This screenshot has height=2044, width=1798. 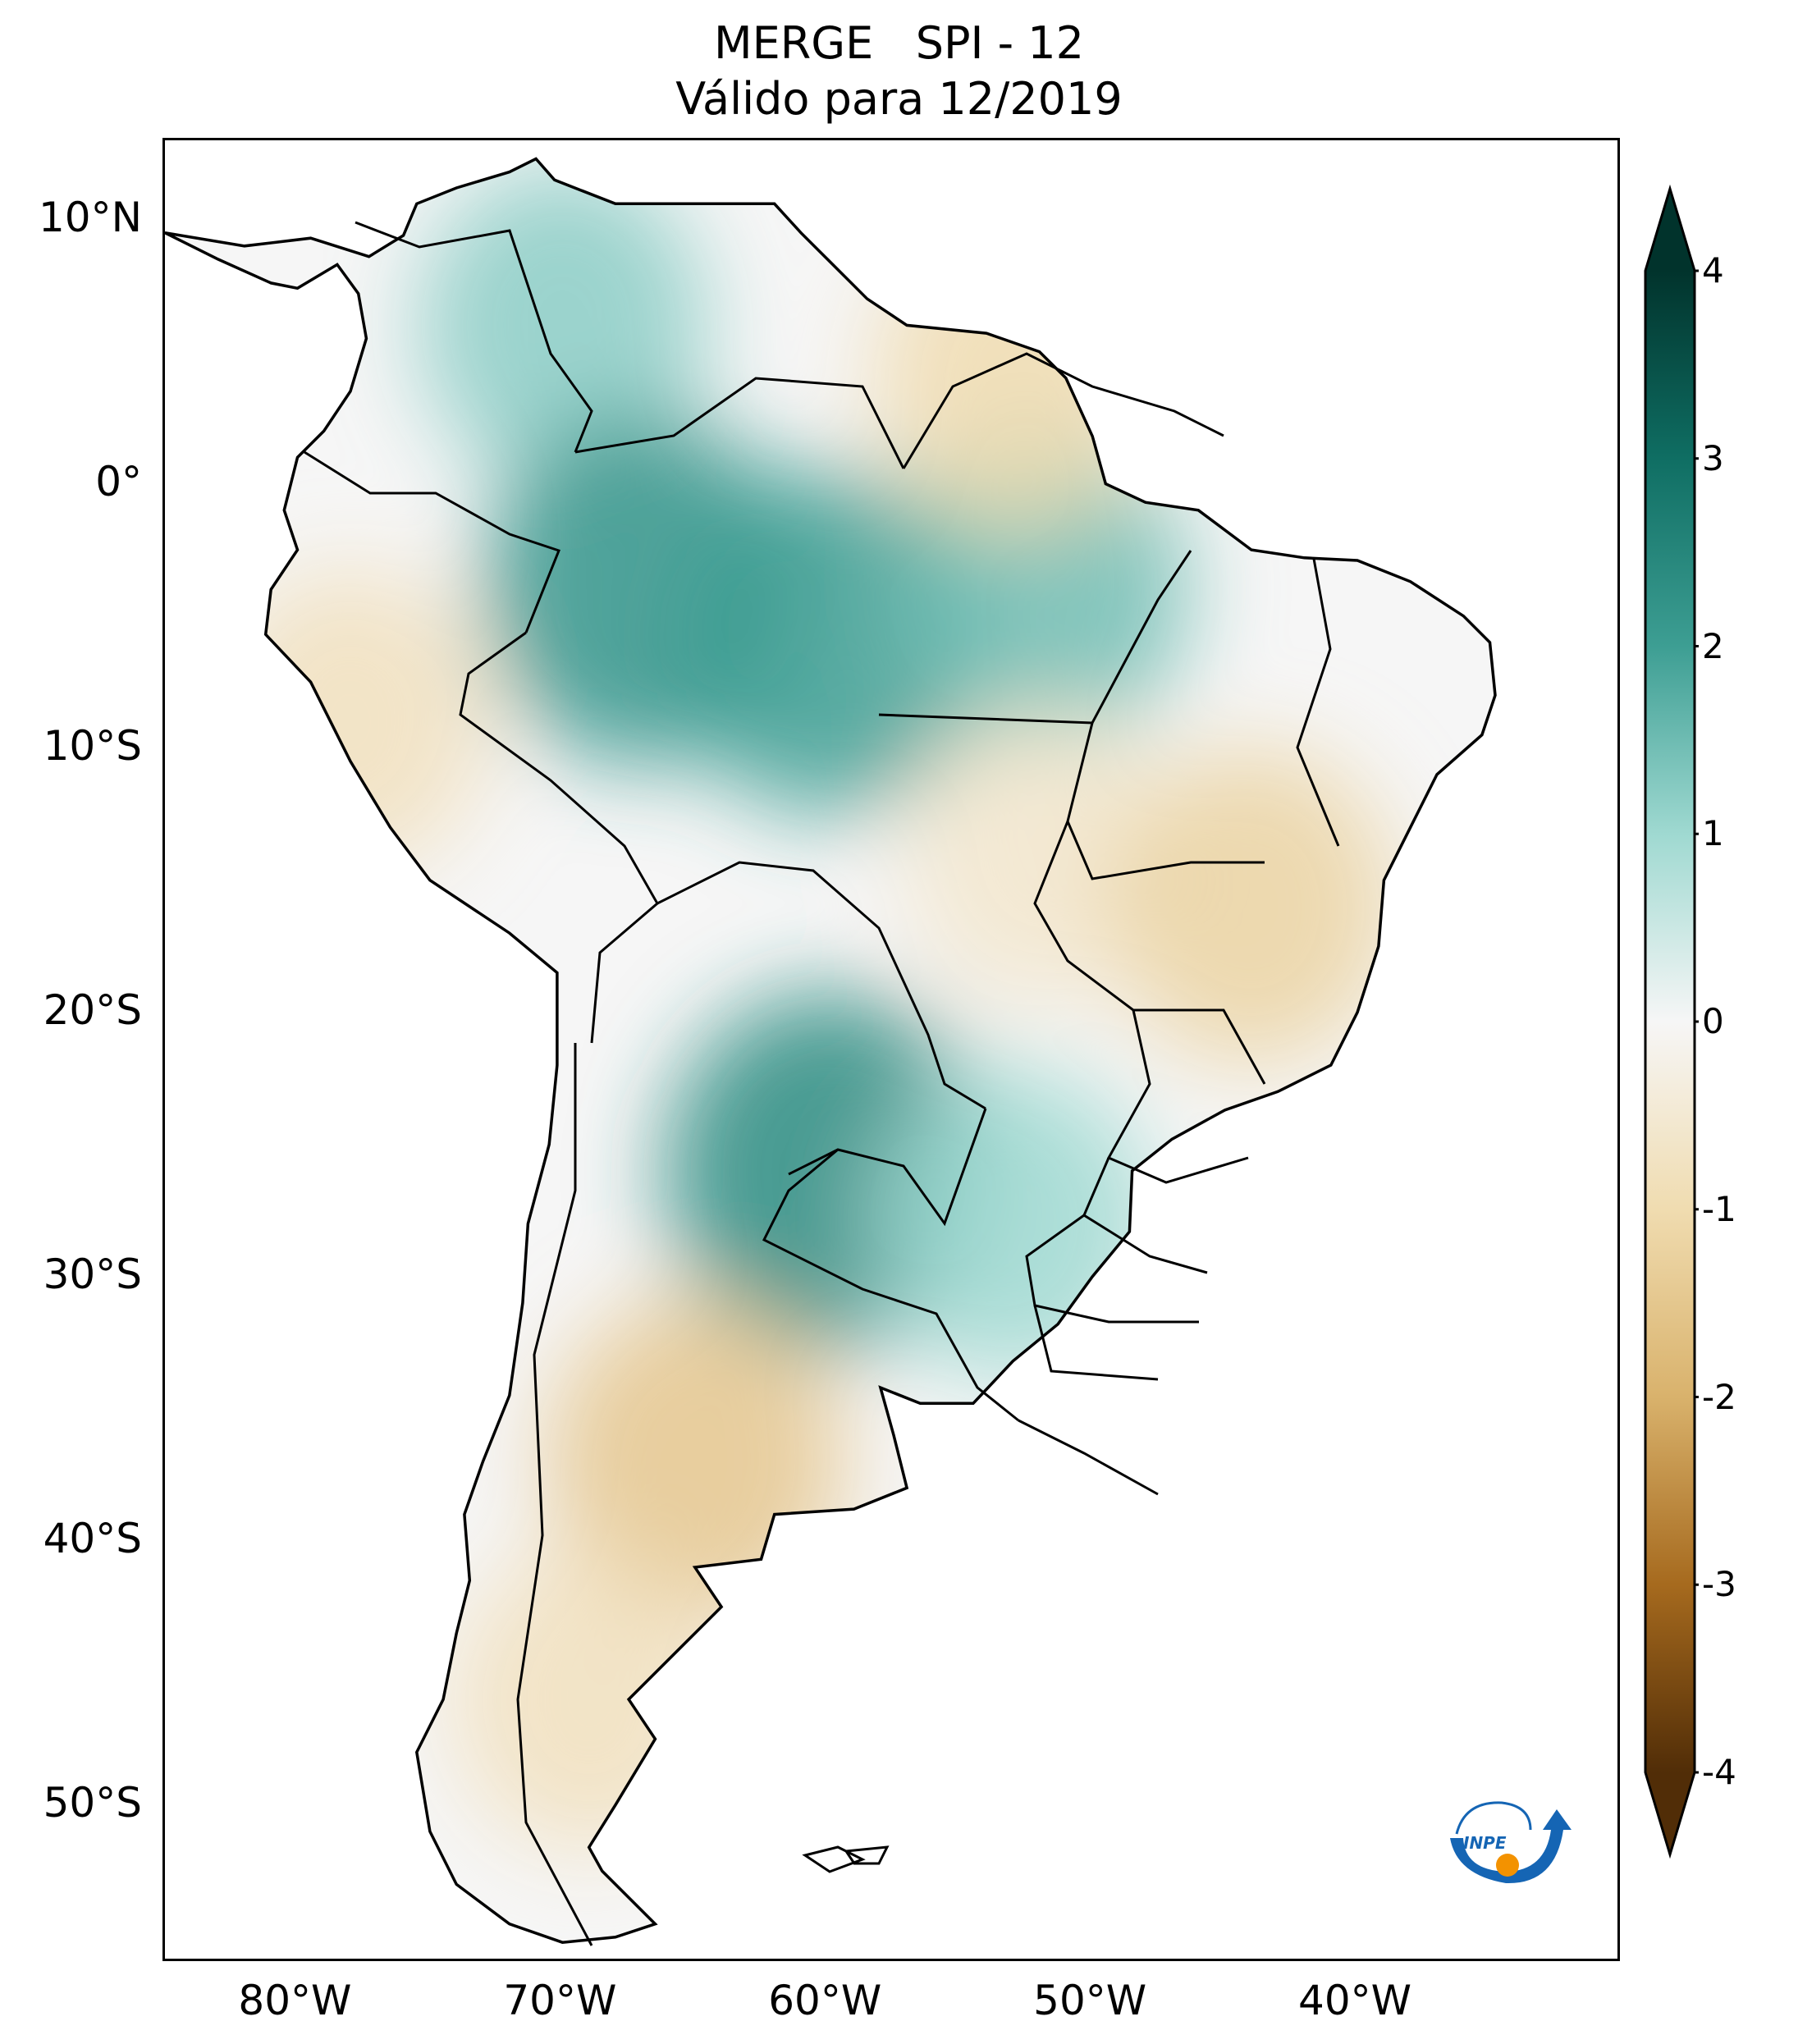 I want to click on border-paraguay-argentina, so click(x=890, y=1285).